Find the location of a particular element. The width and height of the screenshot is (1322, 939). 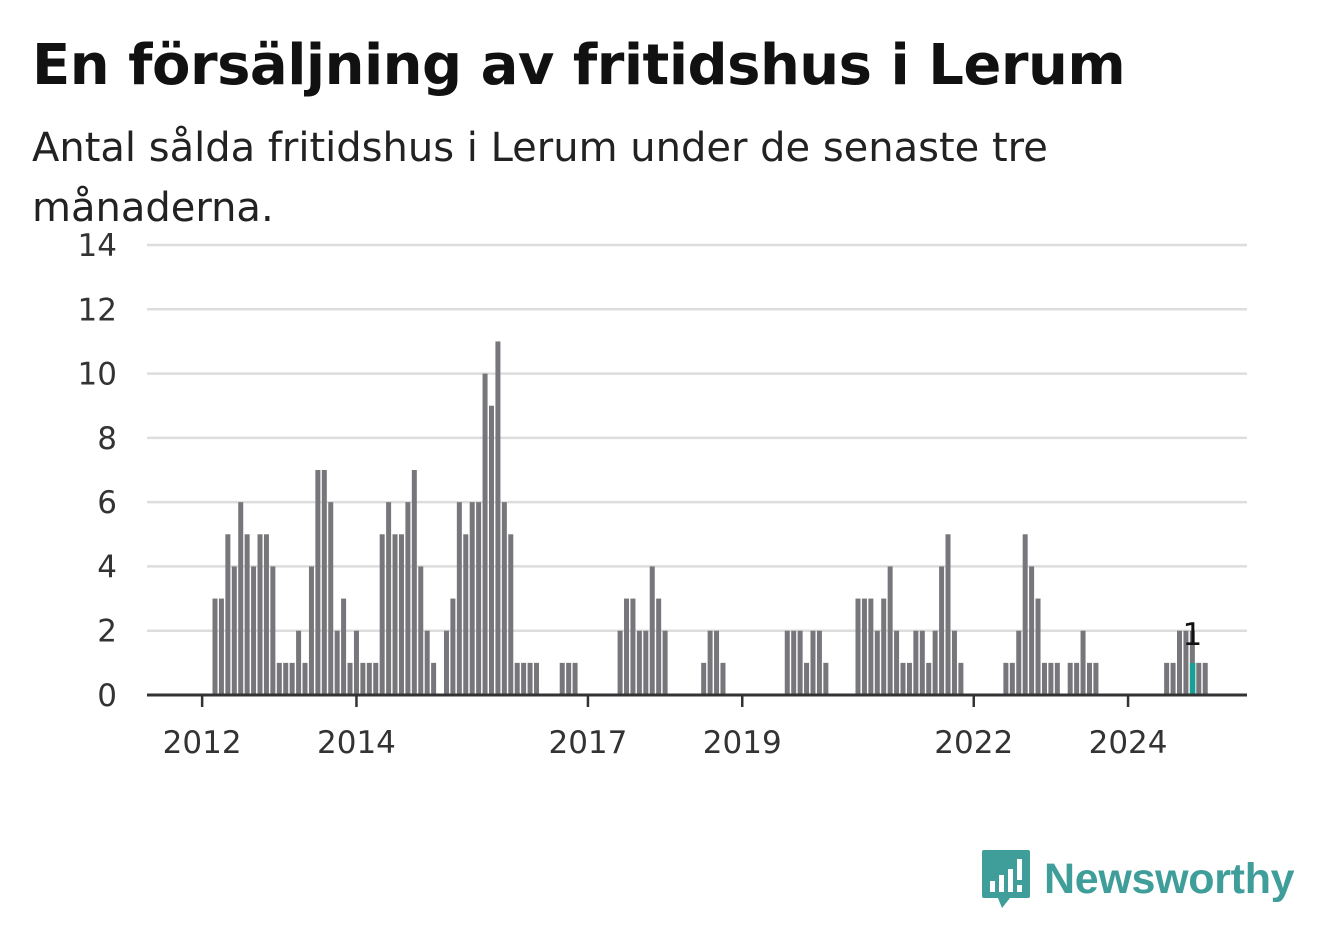

logo-wordmark: Newsworthy is located at coordinates (1169, 878).